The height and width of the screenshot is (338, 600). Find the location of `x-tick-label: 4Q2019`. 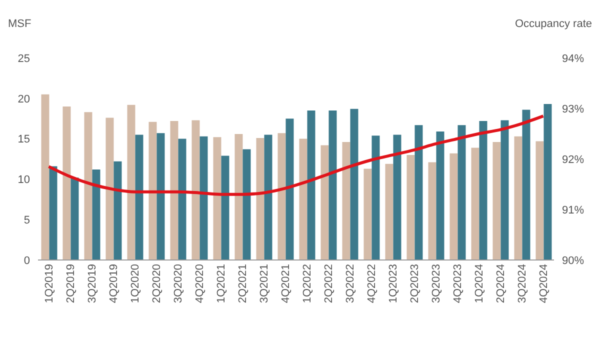

x-tick-label: 4Q2019 is located at coordinates (114, 284).